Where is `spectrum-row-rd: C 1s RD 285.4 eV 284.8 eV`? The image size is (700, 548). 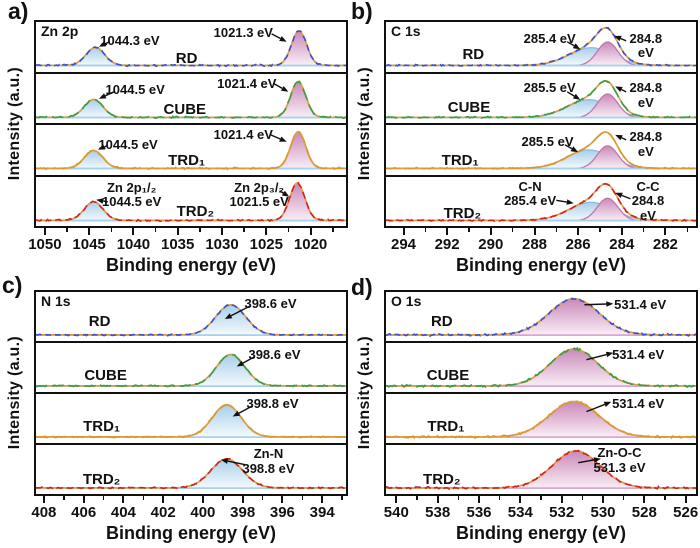 spectrum-row-rd: C 1s RD 285.4 eV 284.8 eV is located at coordinates (541, 47).